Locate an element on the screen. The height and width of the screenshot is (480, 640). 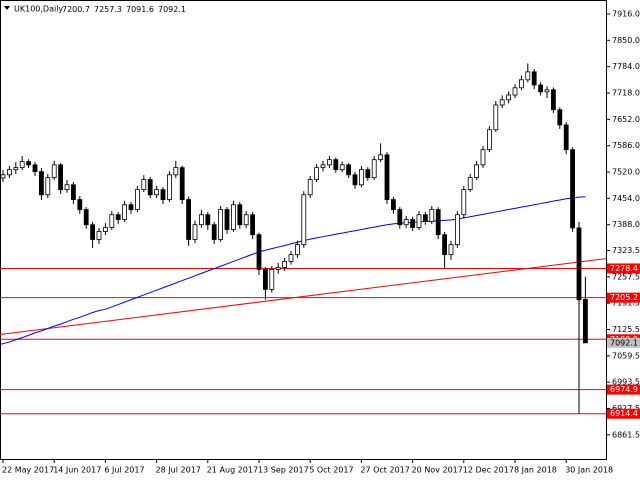
ohlc-value: 7200.7 is located at coordinates (76, 9).